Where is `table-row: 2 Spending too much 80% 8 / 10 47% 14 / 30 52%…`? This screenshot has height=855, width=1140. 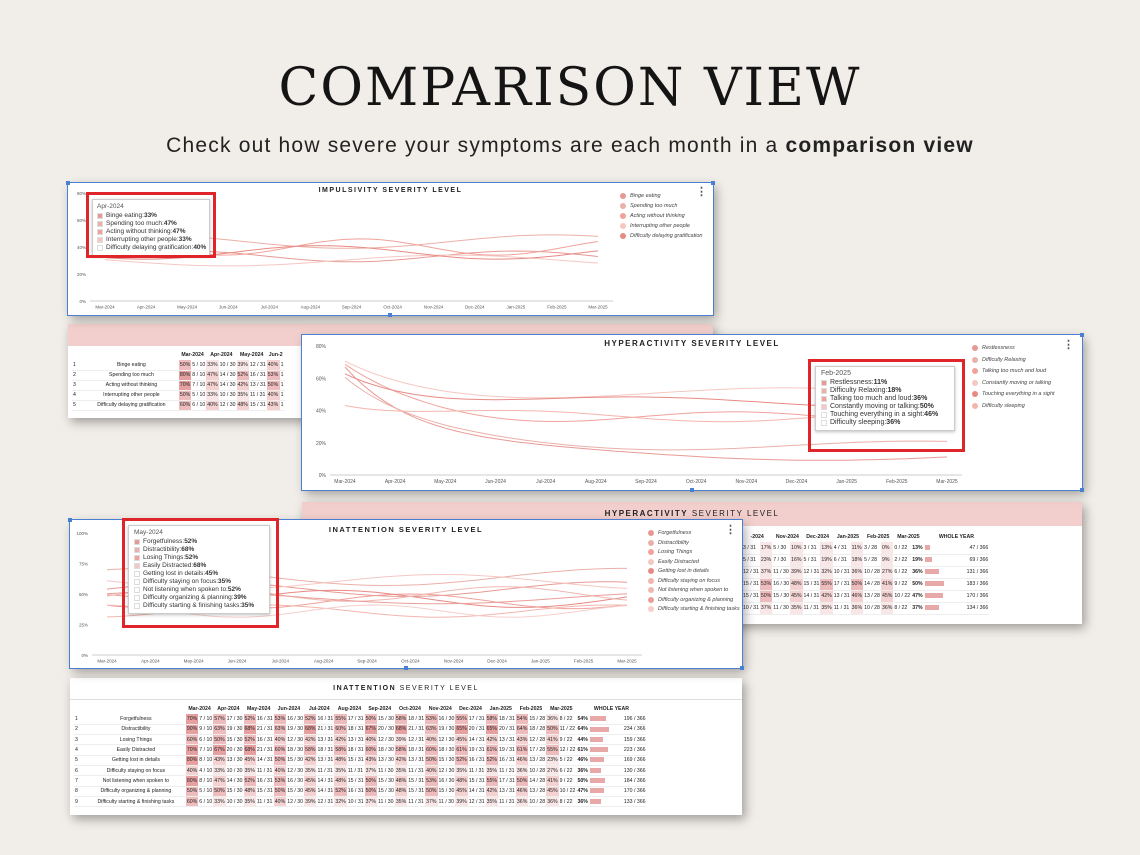
table-row: 2 Spending too much 80% 8 / 10 47% 14 / 30 52%… is located at coordinates (178, 375).